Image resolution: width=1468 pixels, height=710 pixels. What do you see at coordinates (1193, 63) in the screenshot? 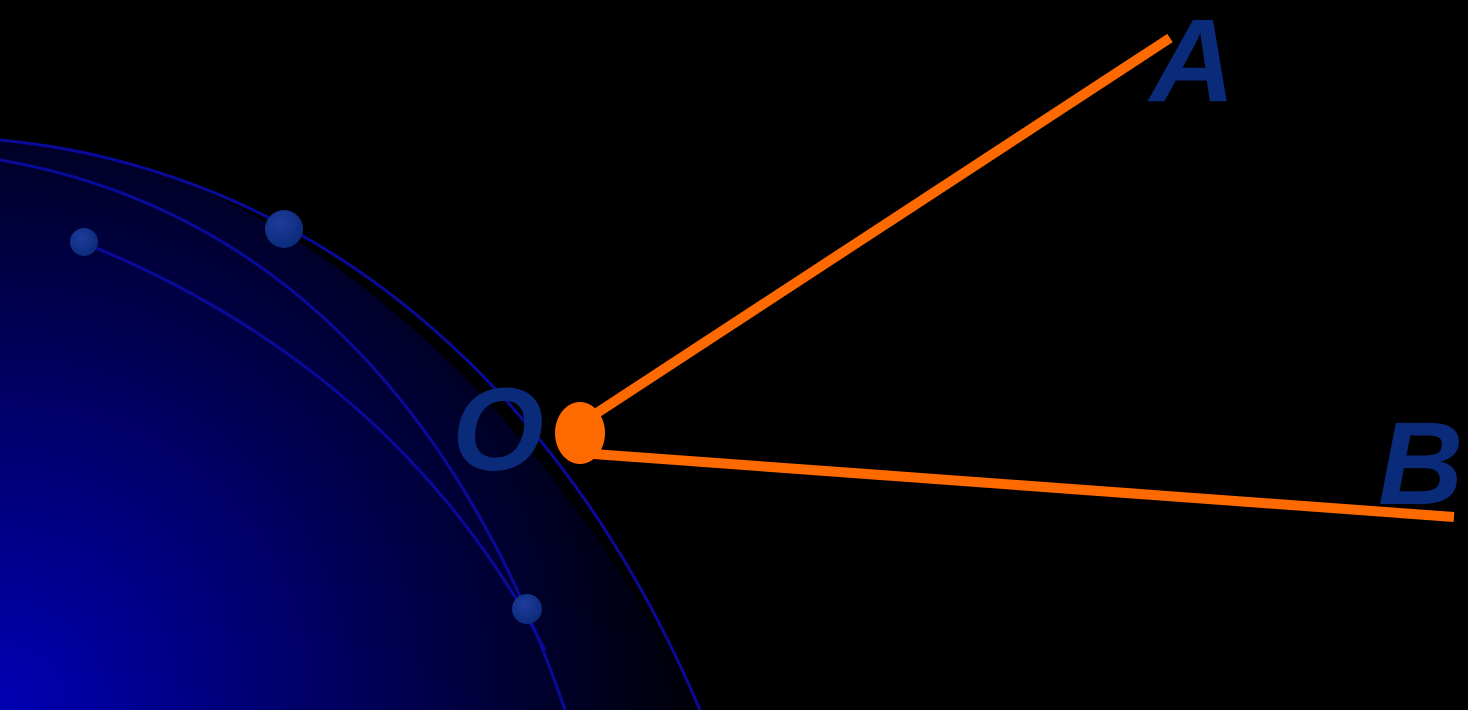
I see `point-label-a: A` at bounding box center [1193, 63].